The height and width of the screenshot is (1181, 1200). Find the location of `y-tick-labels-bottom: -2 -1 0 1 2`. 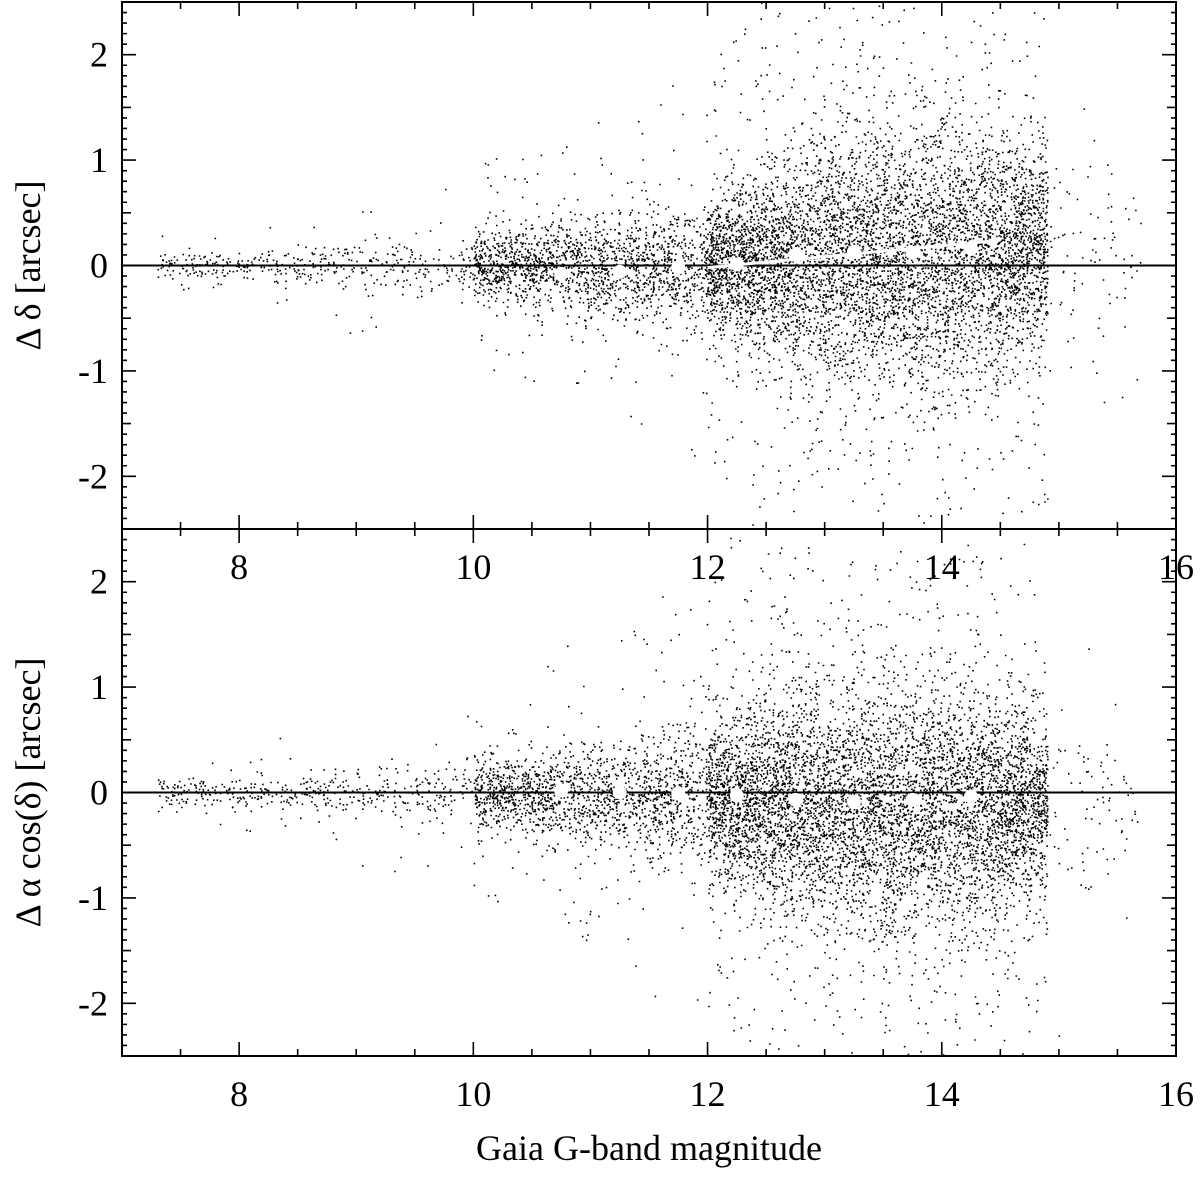

y-tick-labels-bottom: -2 -1 0 1 2 is located at coordinates (93, 793).